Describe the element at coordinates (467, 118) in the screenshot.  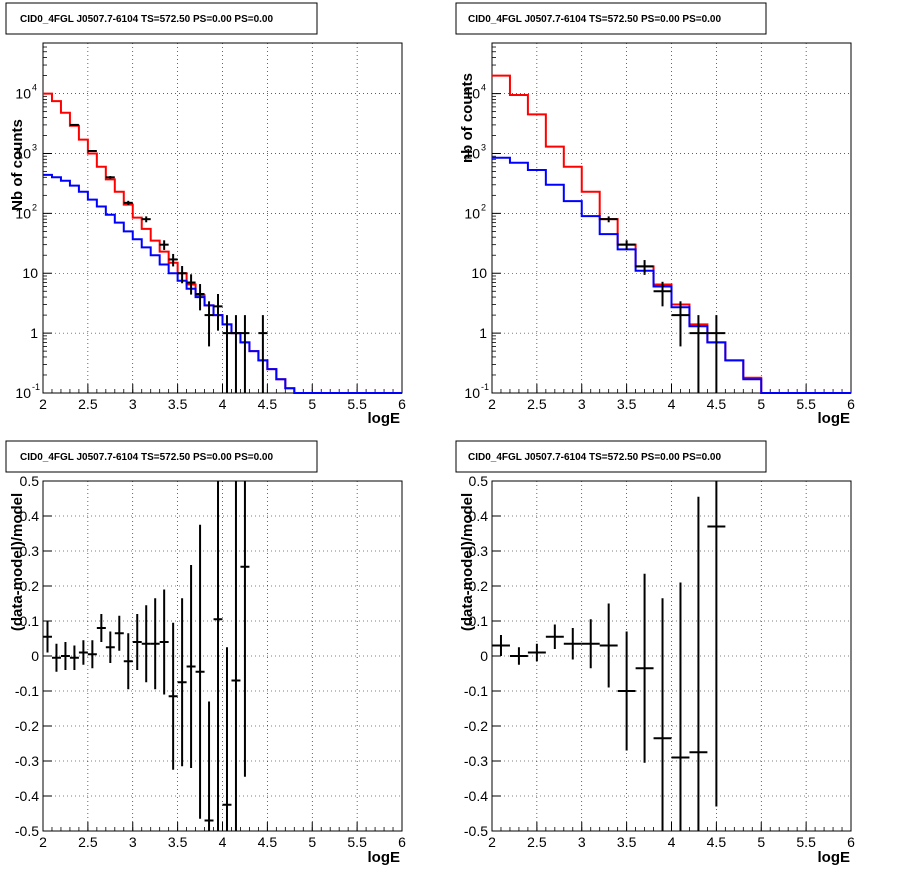
I see `y-axis-label: nb of counts` at that location.